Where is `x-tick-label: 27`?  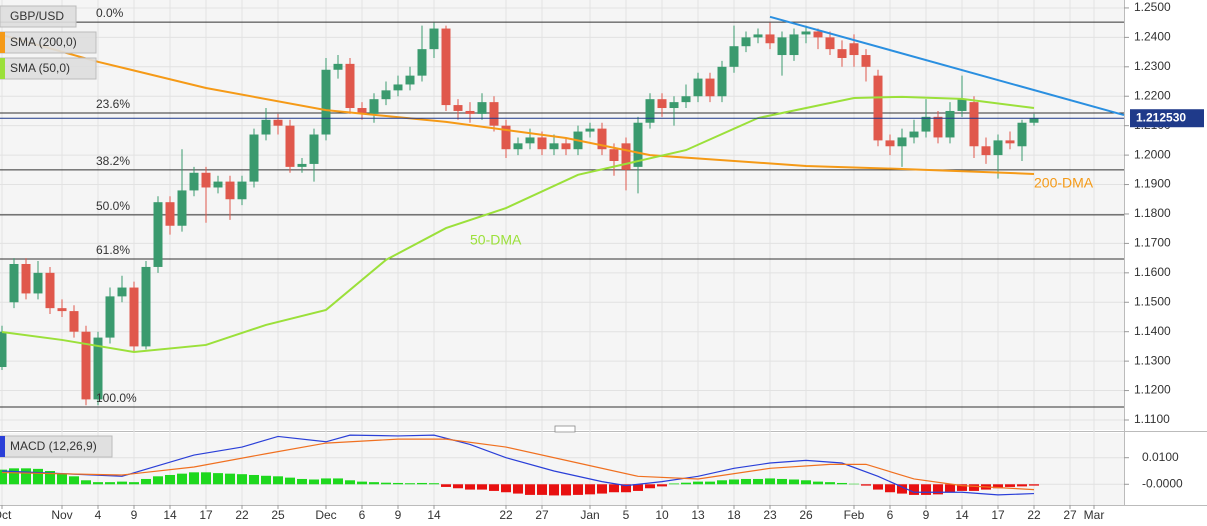
x-tick-label: 27 is located at coordinates (542, 515).